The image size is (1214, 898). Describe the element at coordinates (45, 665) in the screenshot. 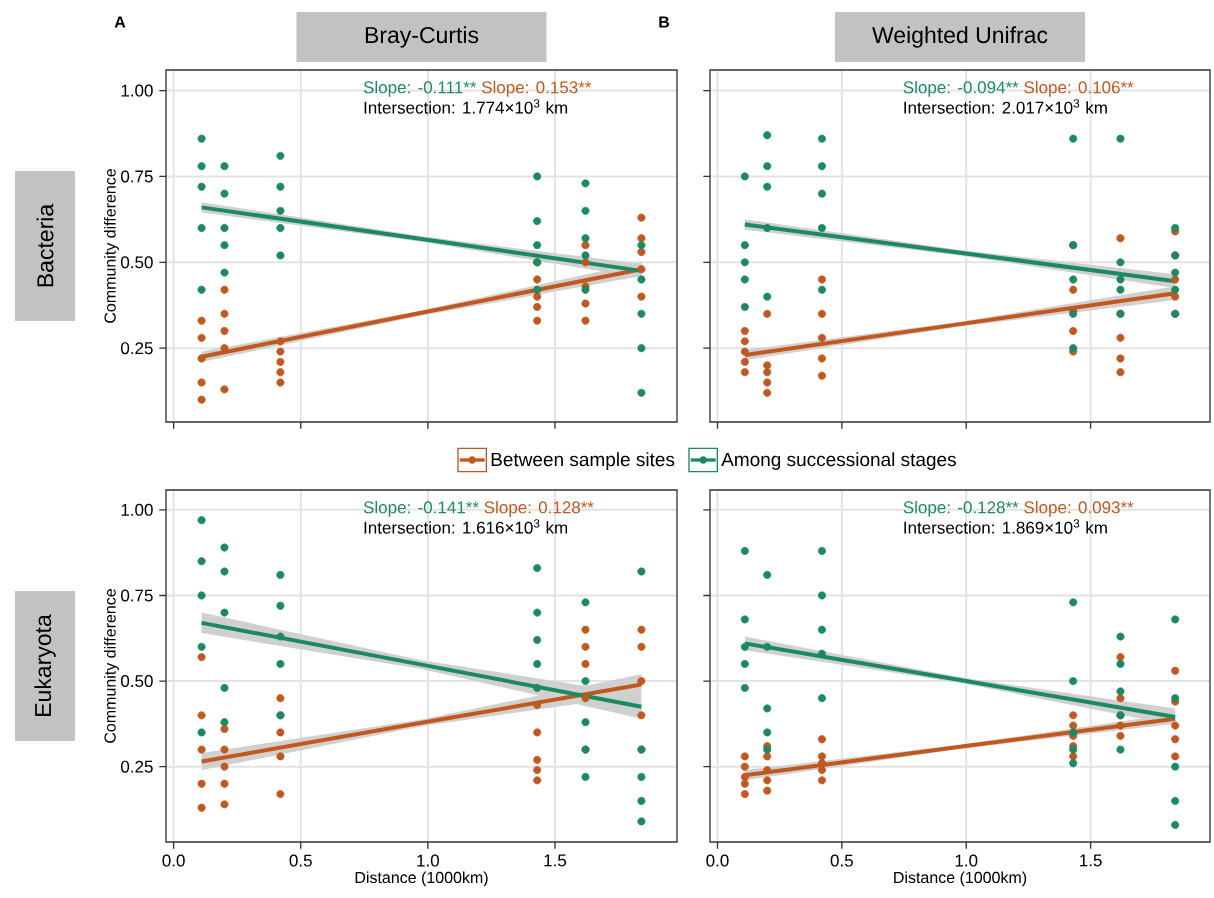

I see `text: Eukaryota` at that location.